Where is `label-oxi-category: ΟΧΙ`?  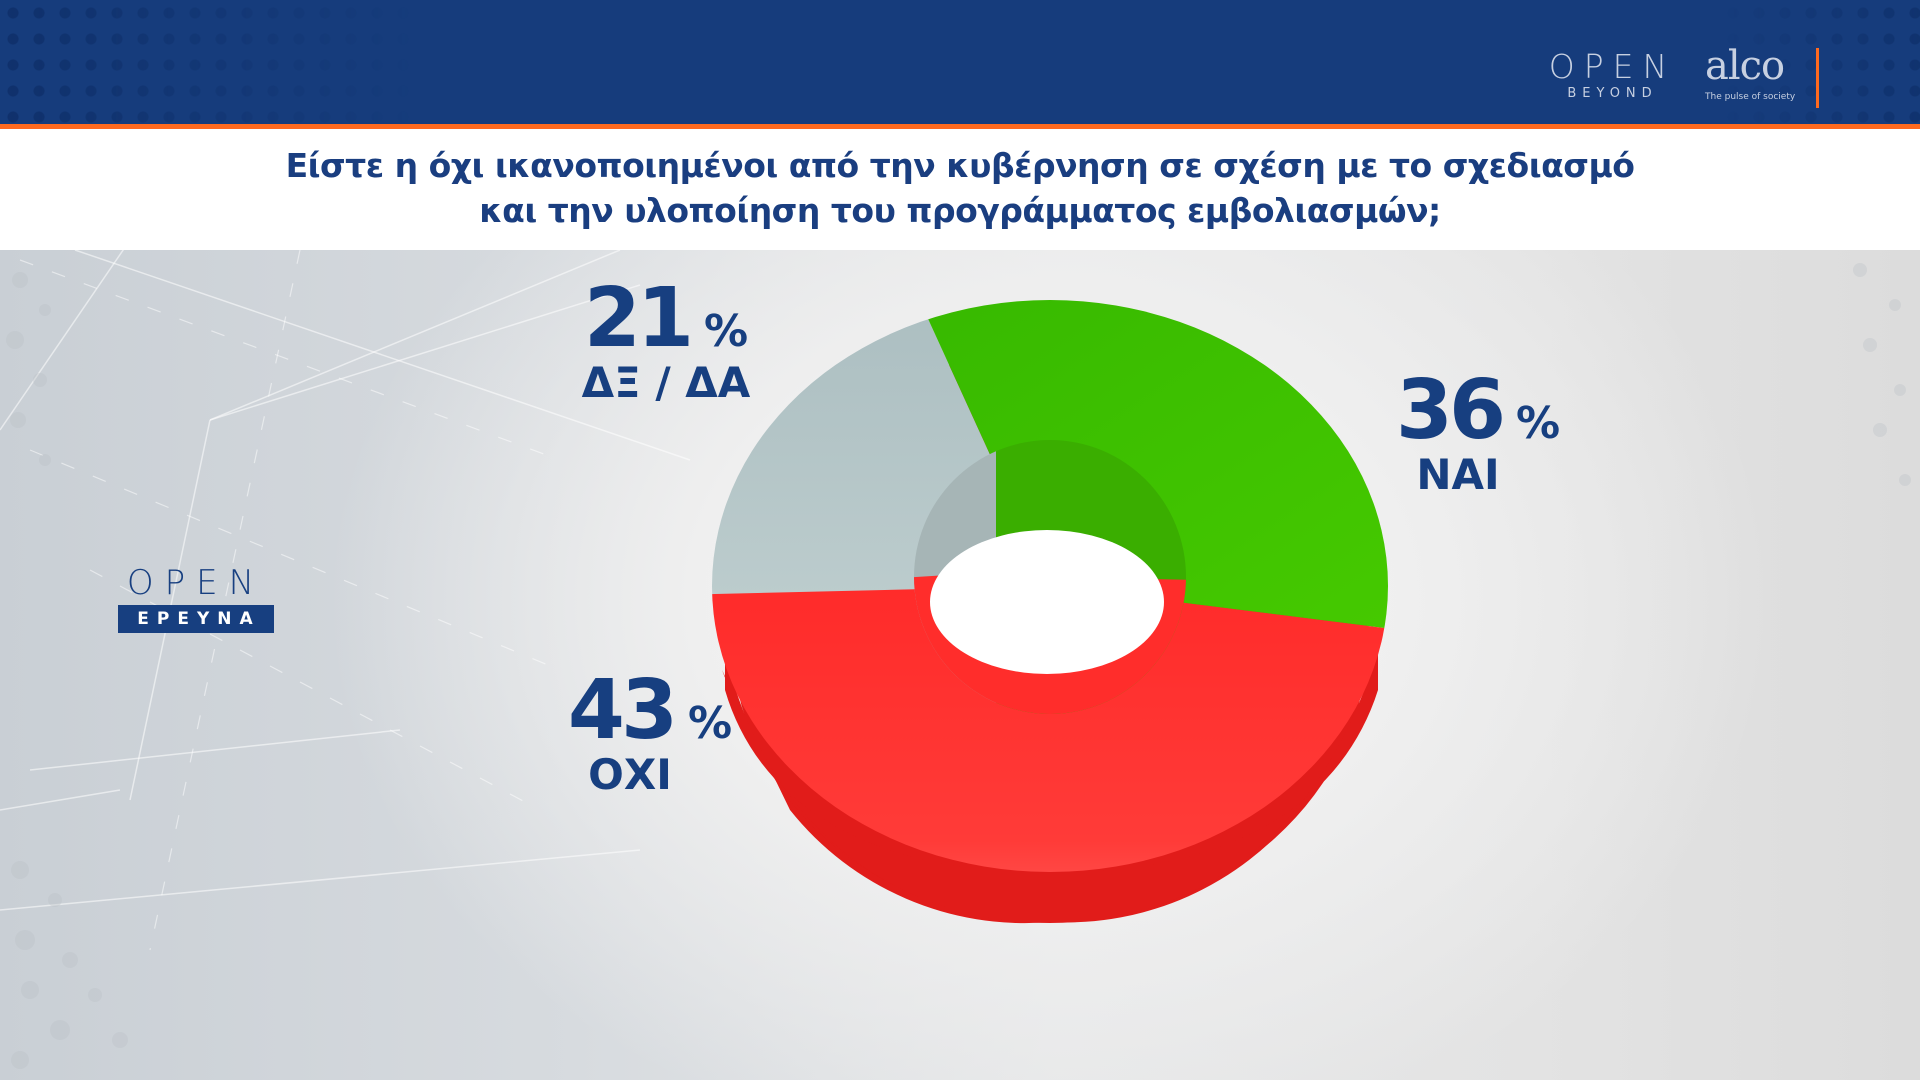
label-oxi-category: ΟΧΙ is located at coordinates (630, 774).